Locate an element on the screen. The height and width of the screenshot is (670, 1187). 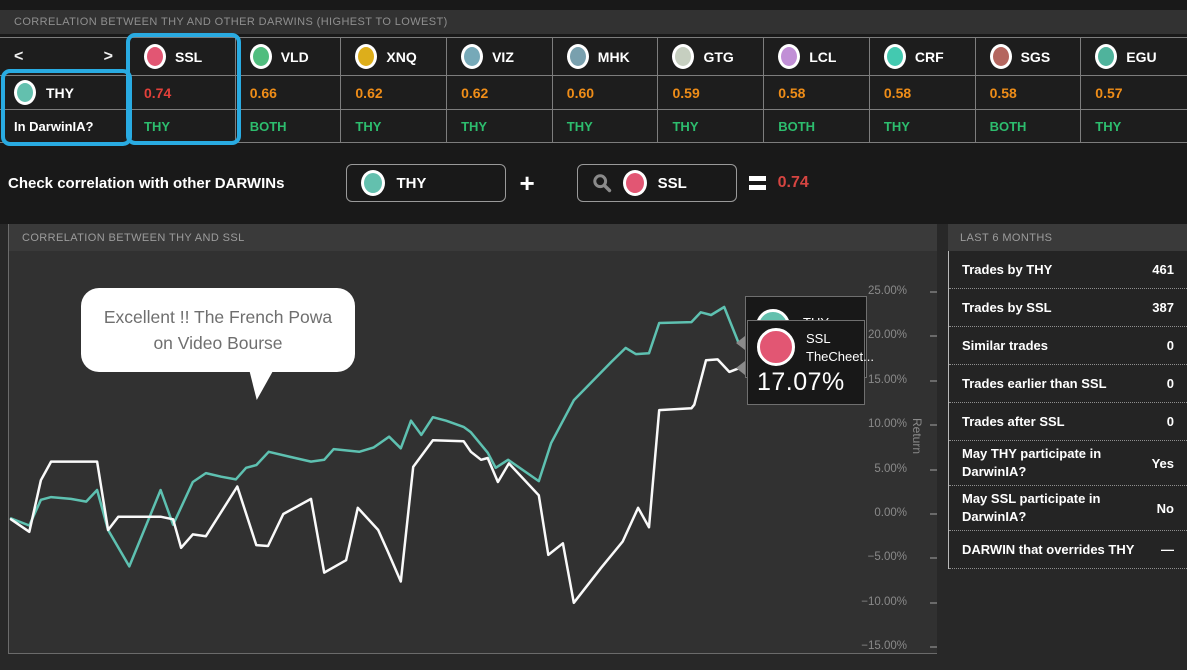
stats-label: May THY participate in DarwinIA? is located at coordinates (1032, 462).